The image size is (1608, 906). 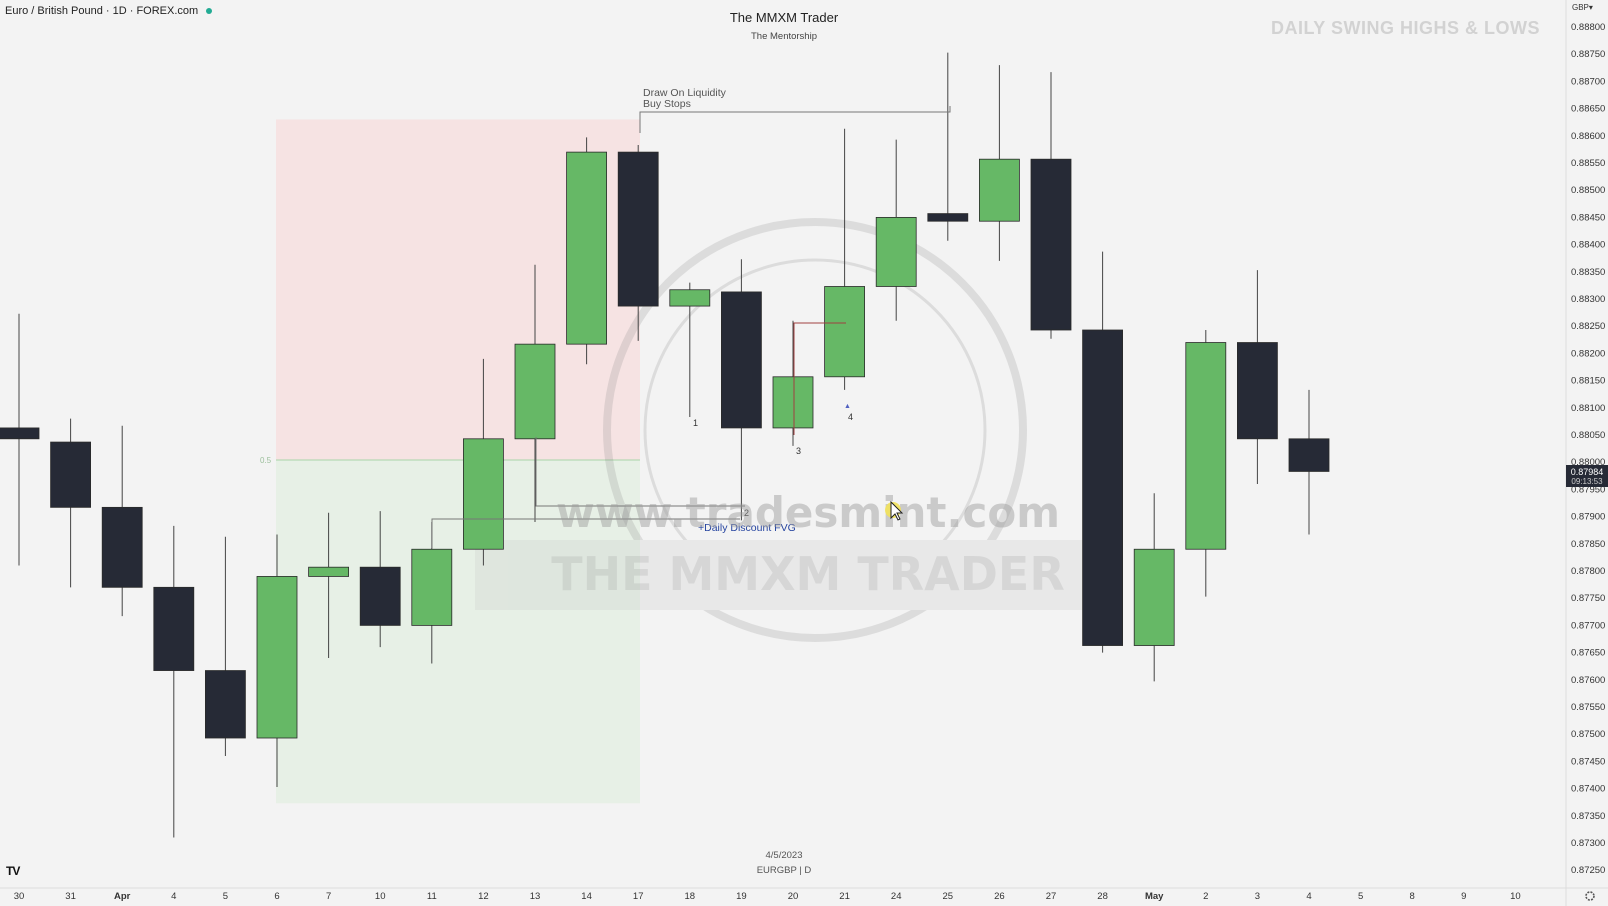 What do you see at coordinates (808, 512) in the screenshot?
I see `watermark-url: www.tradesmint.com` at bounding box center [808, 512].